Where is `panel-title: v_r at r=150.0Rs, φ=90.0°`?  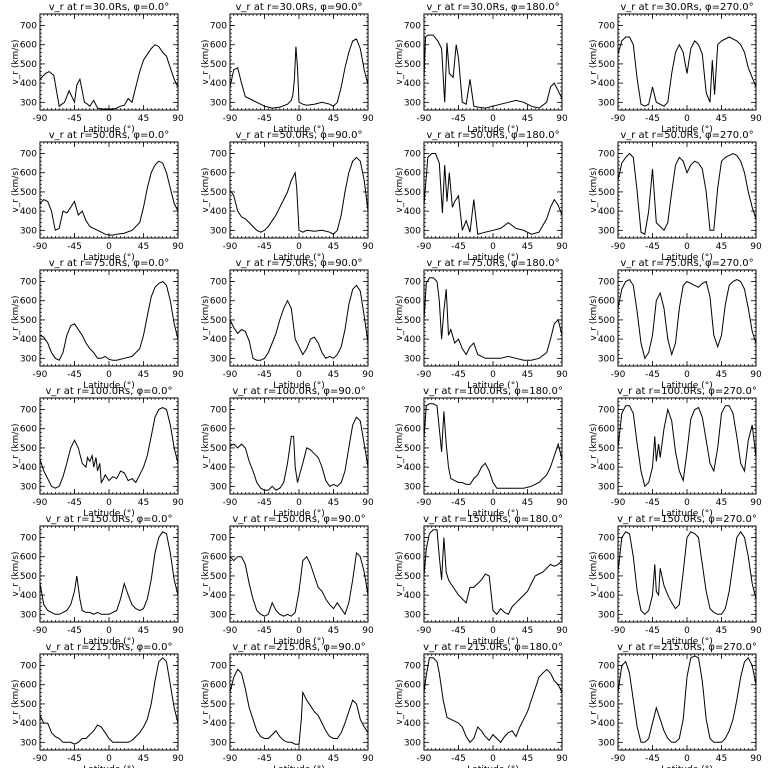
panel-title: v_r at r=150.0Rs, φ=90.0° is located at coordinates (298, 519).